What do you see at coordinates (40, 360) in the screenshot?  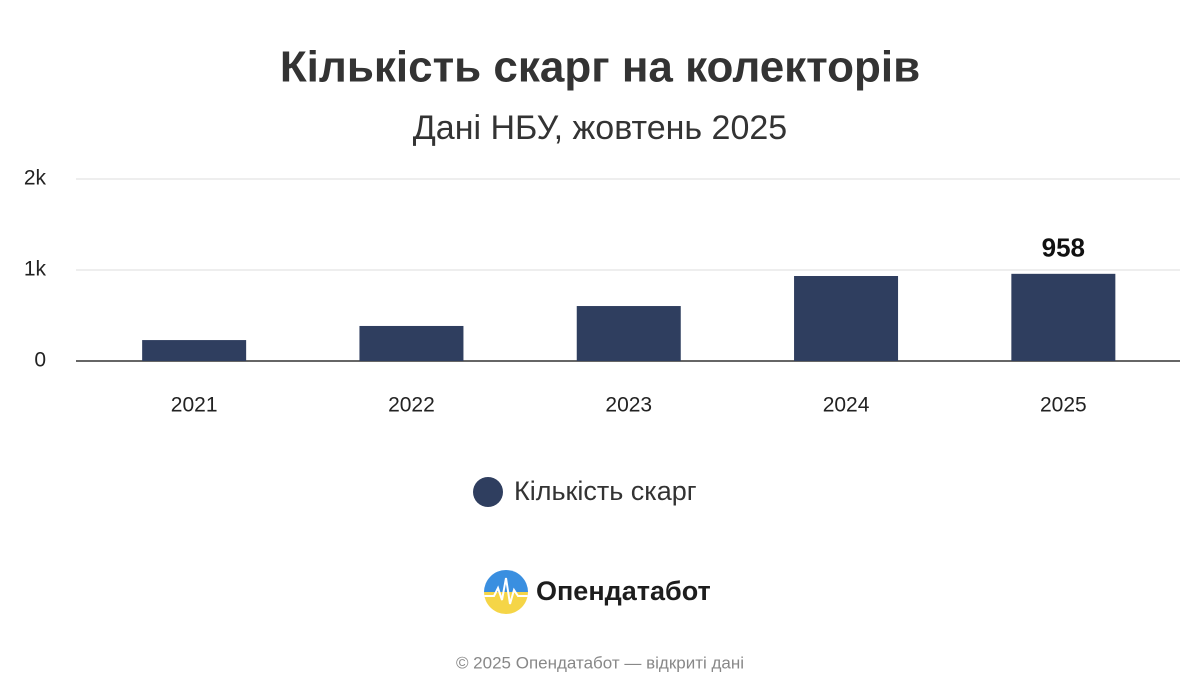 I see `y-tick-label: 0` at bounding box center [40, 360].